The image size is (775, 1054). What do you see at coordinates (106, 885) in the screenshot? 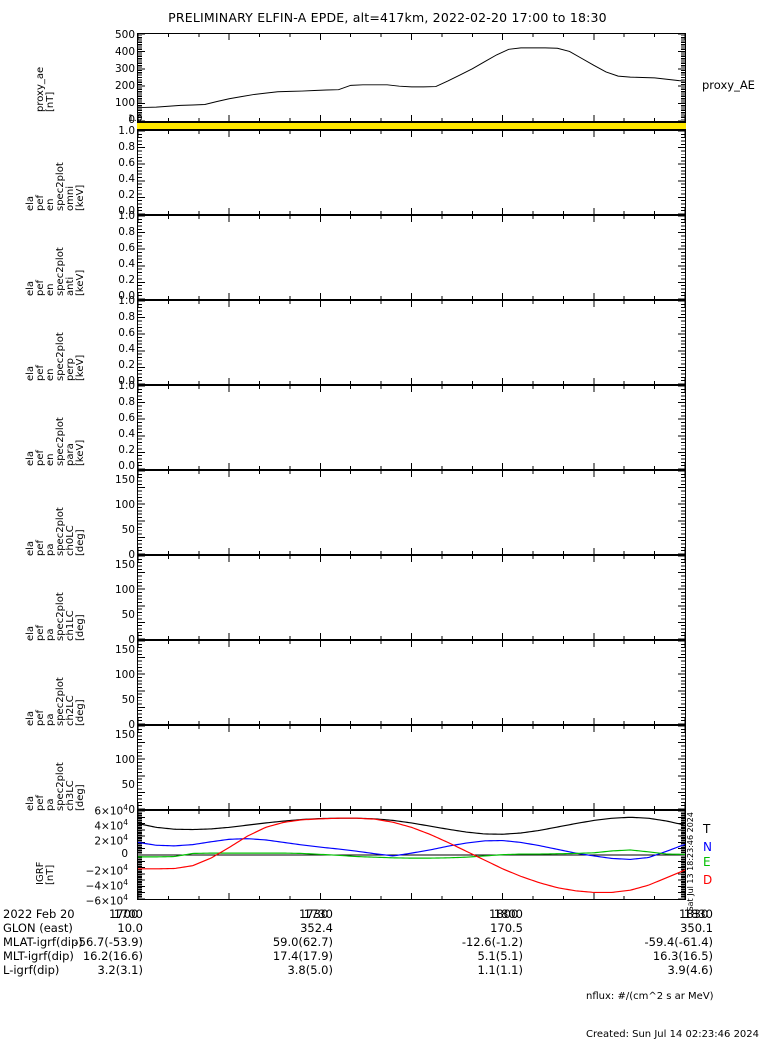
I see `igrf-ytick-label: −4×10⁴` at bounding box center [106, 885].